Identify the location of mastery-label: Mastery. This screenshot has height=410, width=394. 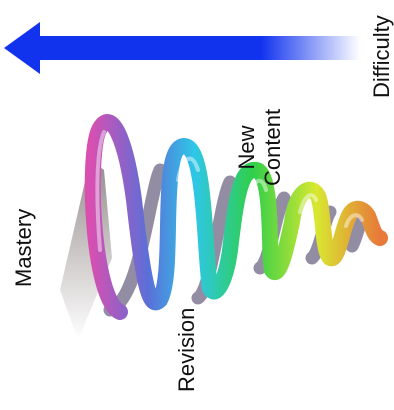
(23, 247).